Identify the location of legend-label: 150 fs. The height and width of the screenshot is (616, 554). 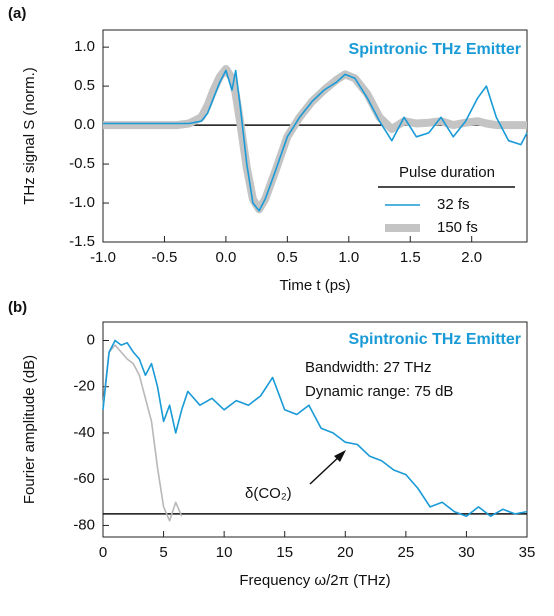
(457, 227).